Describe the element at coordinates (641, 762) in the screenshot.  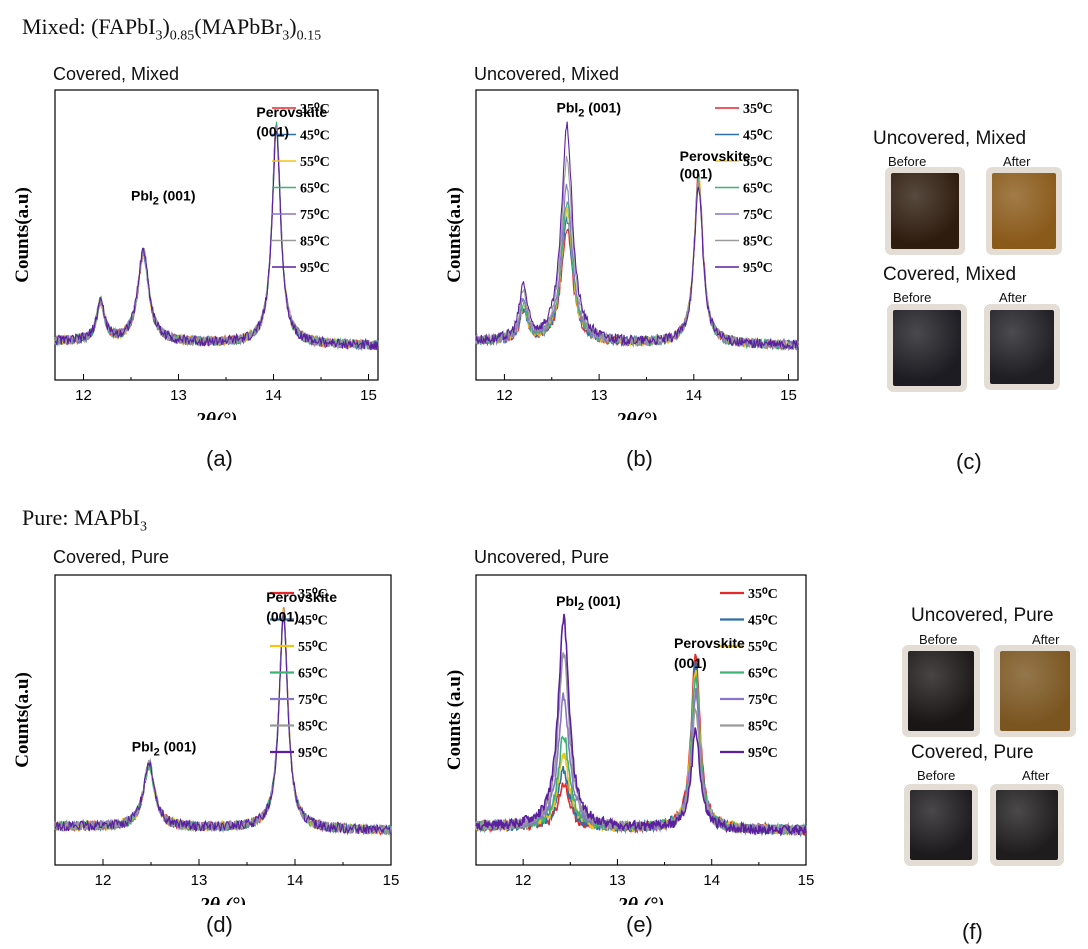
I see `series-line-75c` at that location.